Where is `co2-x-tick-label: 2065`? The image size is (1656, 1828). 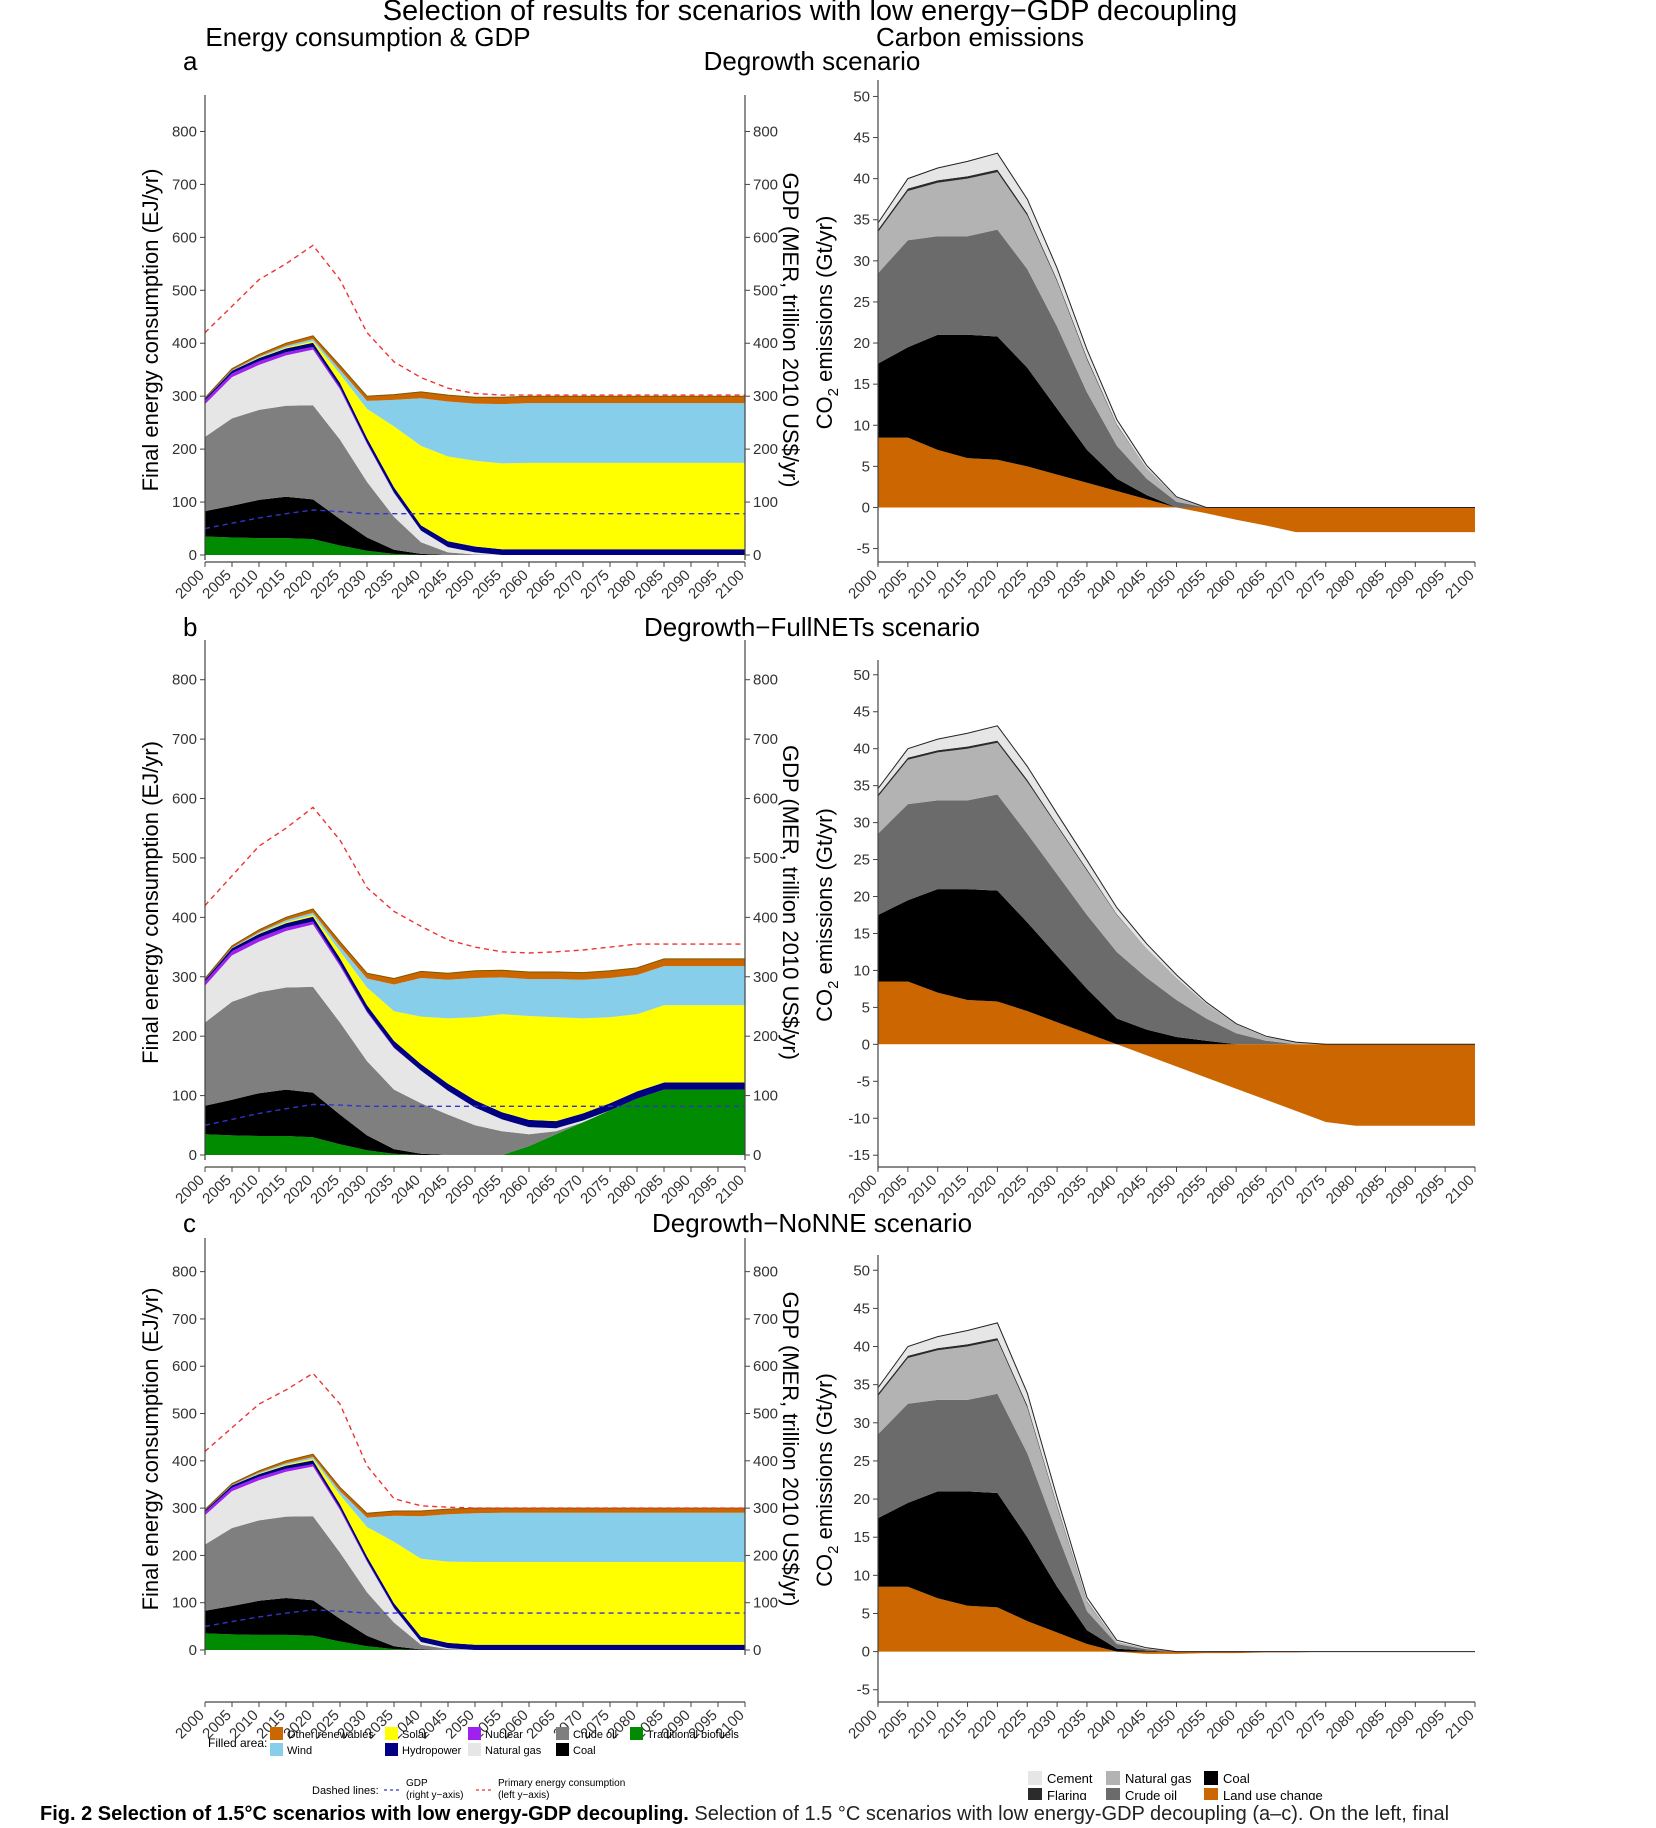
co2-x-tick-label: 2065 is located at coordinates (1251, 585).